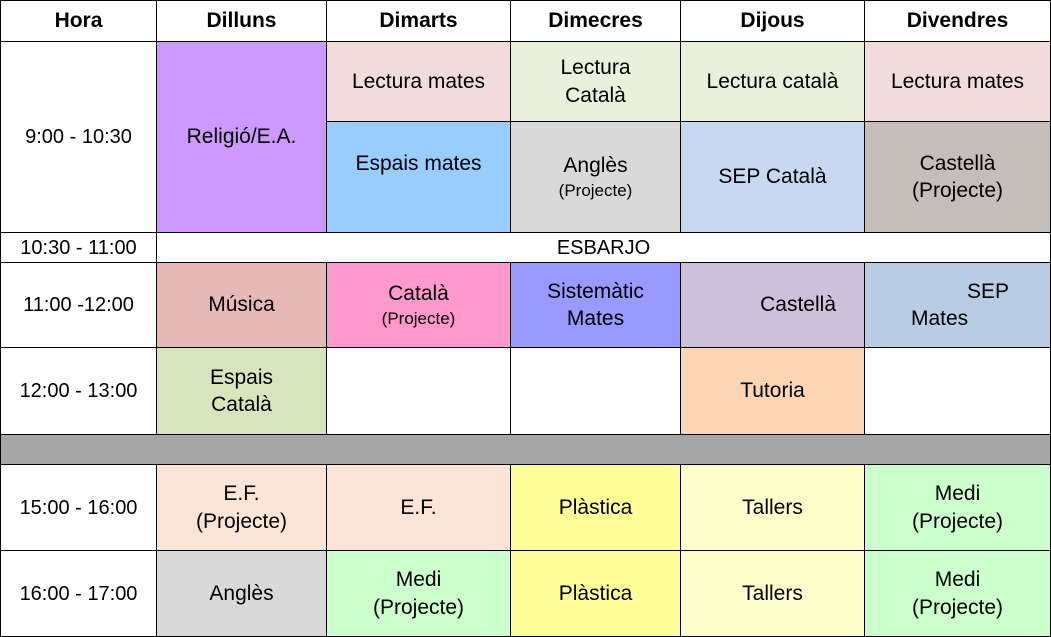 This screenshot has height=637, width=1051. What do you see at coordinates (772, 81) in the screenshot?
I see `cell-thu-lectura-catala: Lectura català` at bounding box center [772, 81].